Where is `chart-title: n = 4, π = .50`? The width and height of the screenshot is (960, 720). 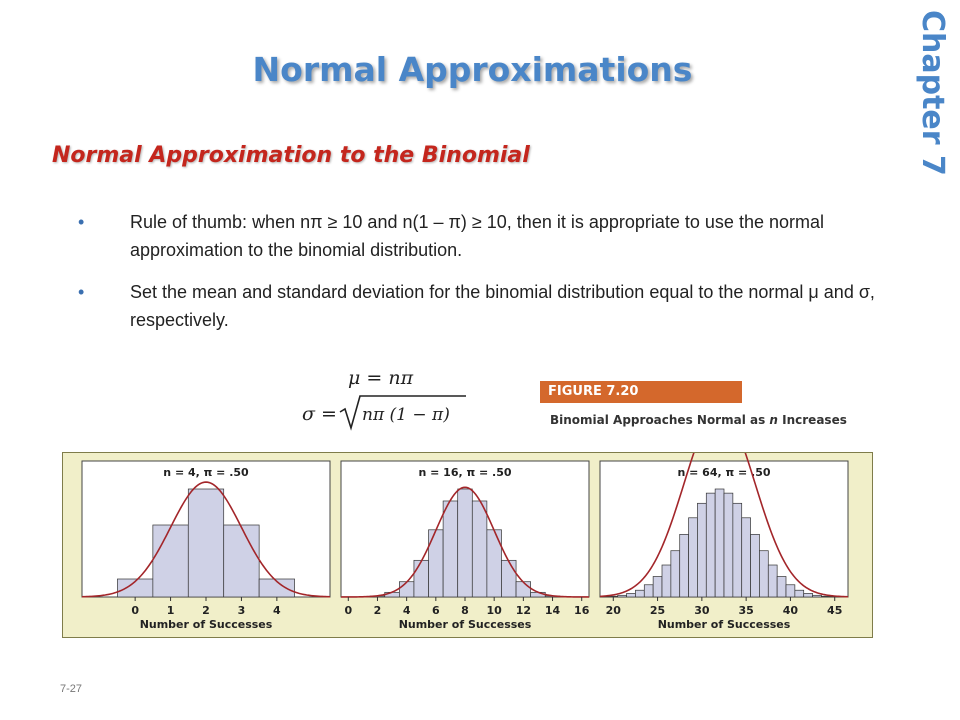 chart-title: n = 4, π = .50 is located at coordinates (206, 472).